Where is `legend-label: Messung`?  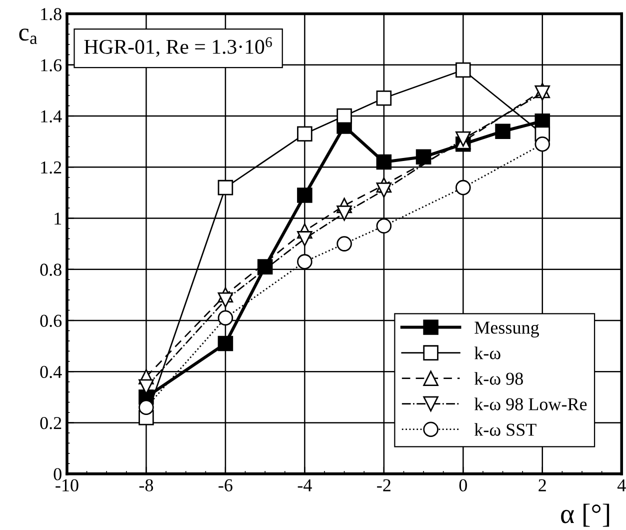
legend-label: Messung is located at coordinates (506, 330).